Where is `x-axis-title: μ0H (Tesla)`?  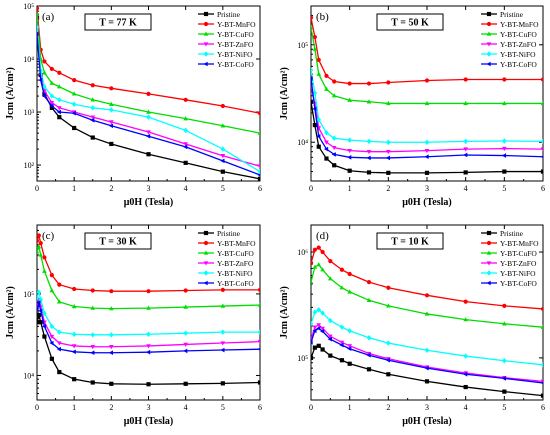
x-axis-title: μ0H (Tesla) is located at coordinates (148, 421).